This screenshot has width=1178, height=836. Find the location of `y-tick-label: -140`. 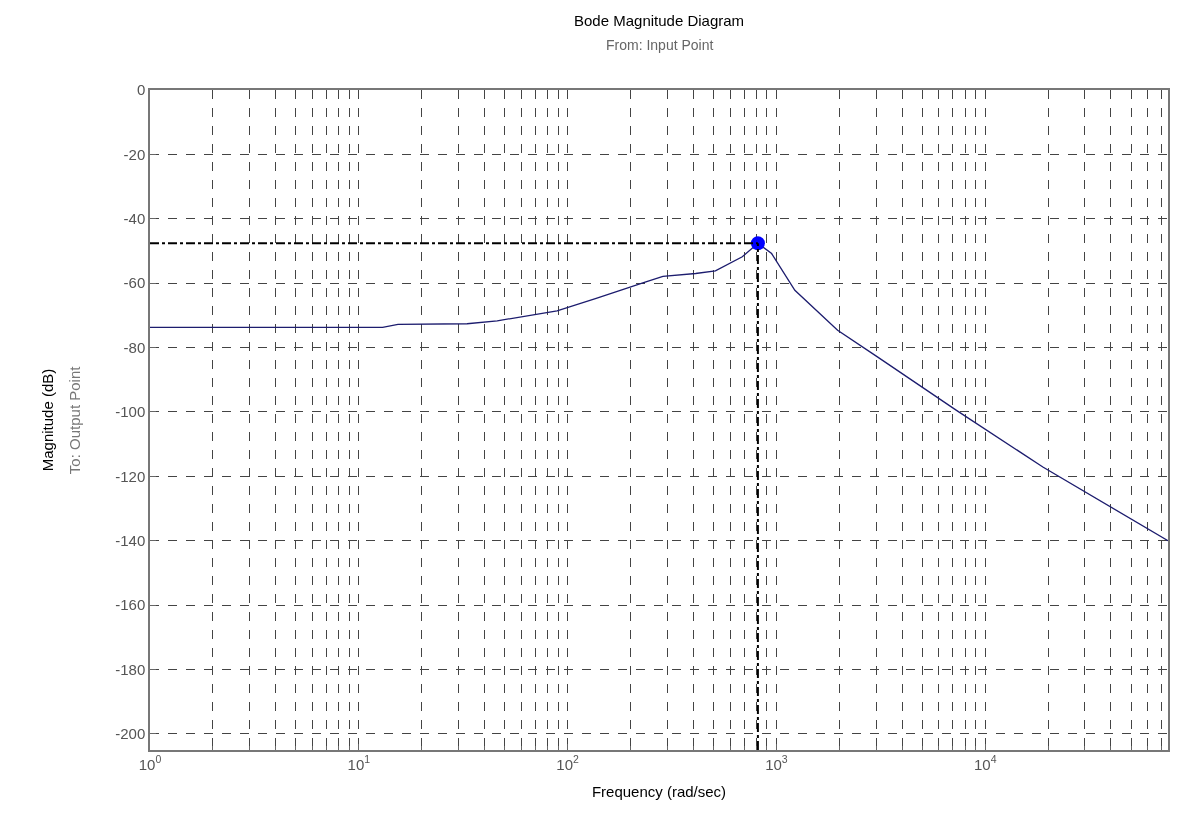

y-tick-label: -140 is located at coordinates (130, 540).